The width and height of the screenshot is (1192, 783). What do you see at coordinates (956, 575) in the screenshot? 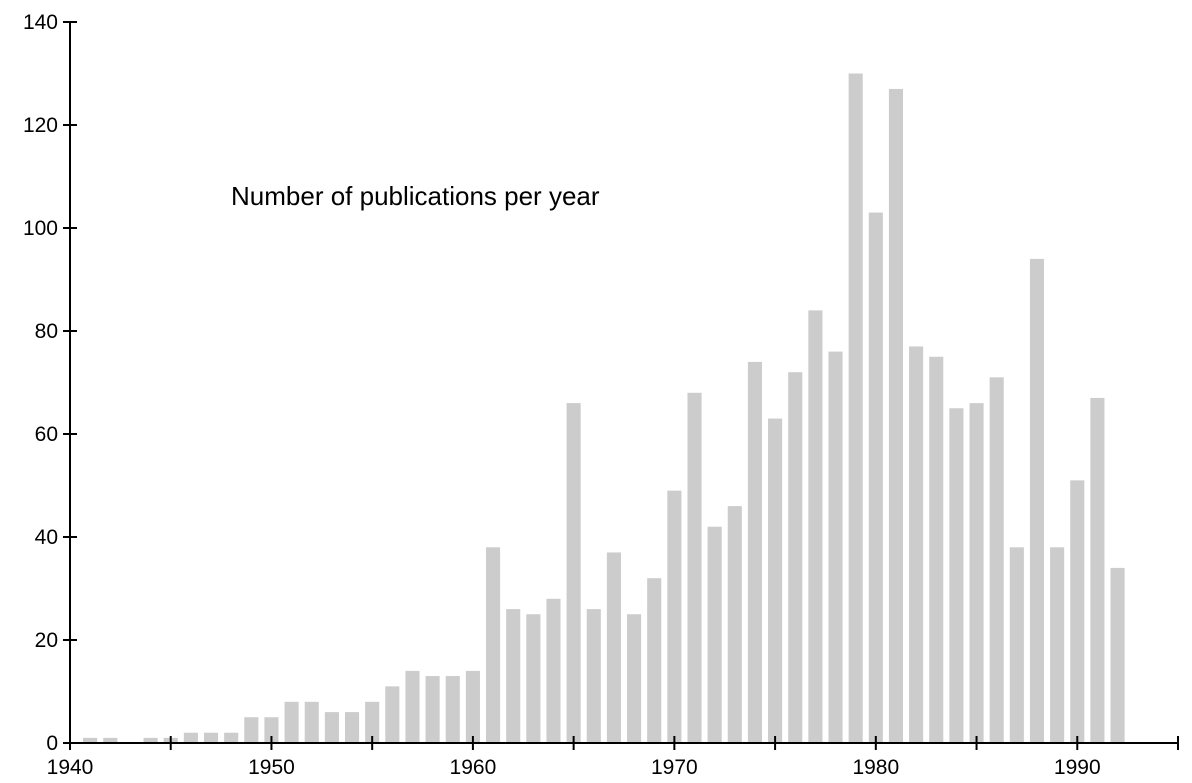
I see `bar-1984` at bounding box center [956, 575].